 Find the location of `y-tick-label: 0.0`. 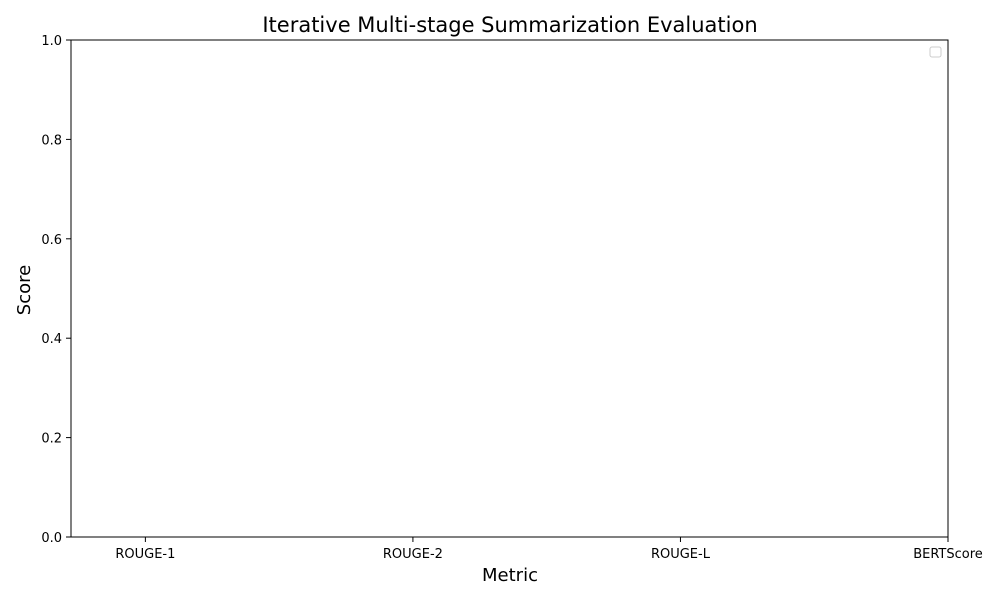

y-tick-label: 0.0 is located at coordinates (51, 538).